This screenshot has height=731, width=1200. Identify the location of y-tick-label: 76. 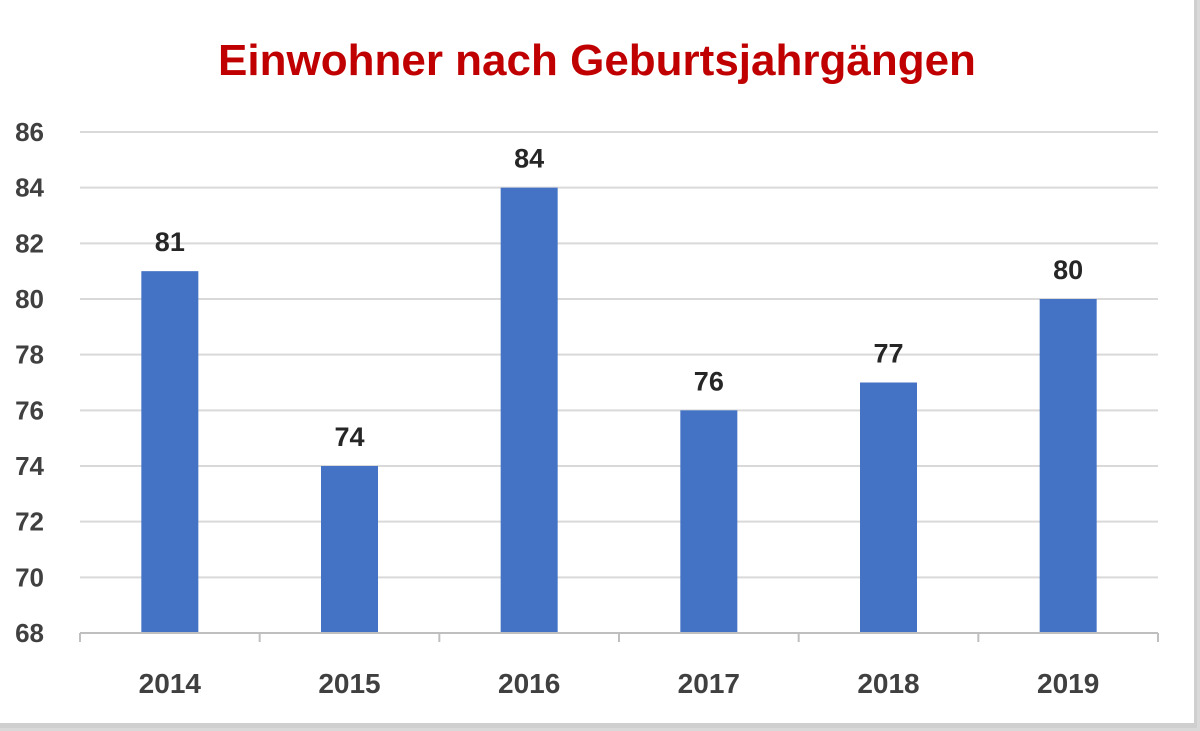
(29, 410).